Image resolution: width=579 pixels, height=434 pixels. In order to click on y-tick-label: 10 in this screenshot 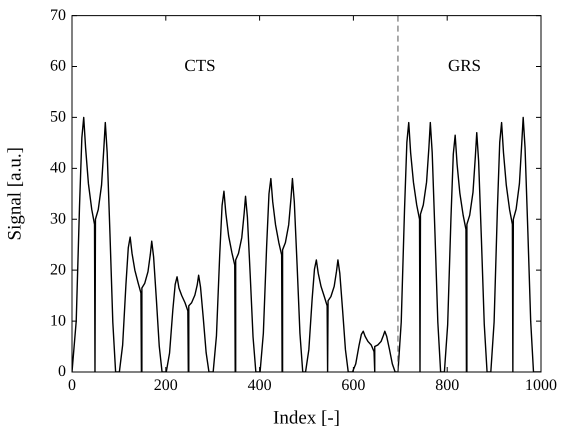, I will do `click(58, 321)`.